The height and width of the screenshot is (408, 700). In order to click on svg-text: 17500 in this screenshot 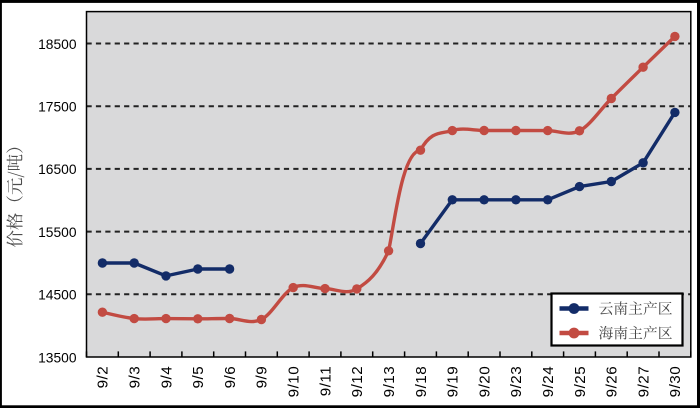, I will do `click(57, 107)`.